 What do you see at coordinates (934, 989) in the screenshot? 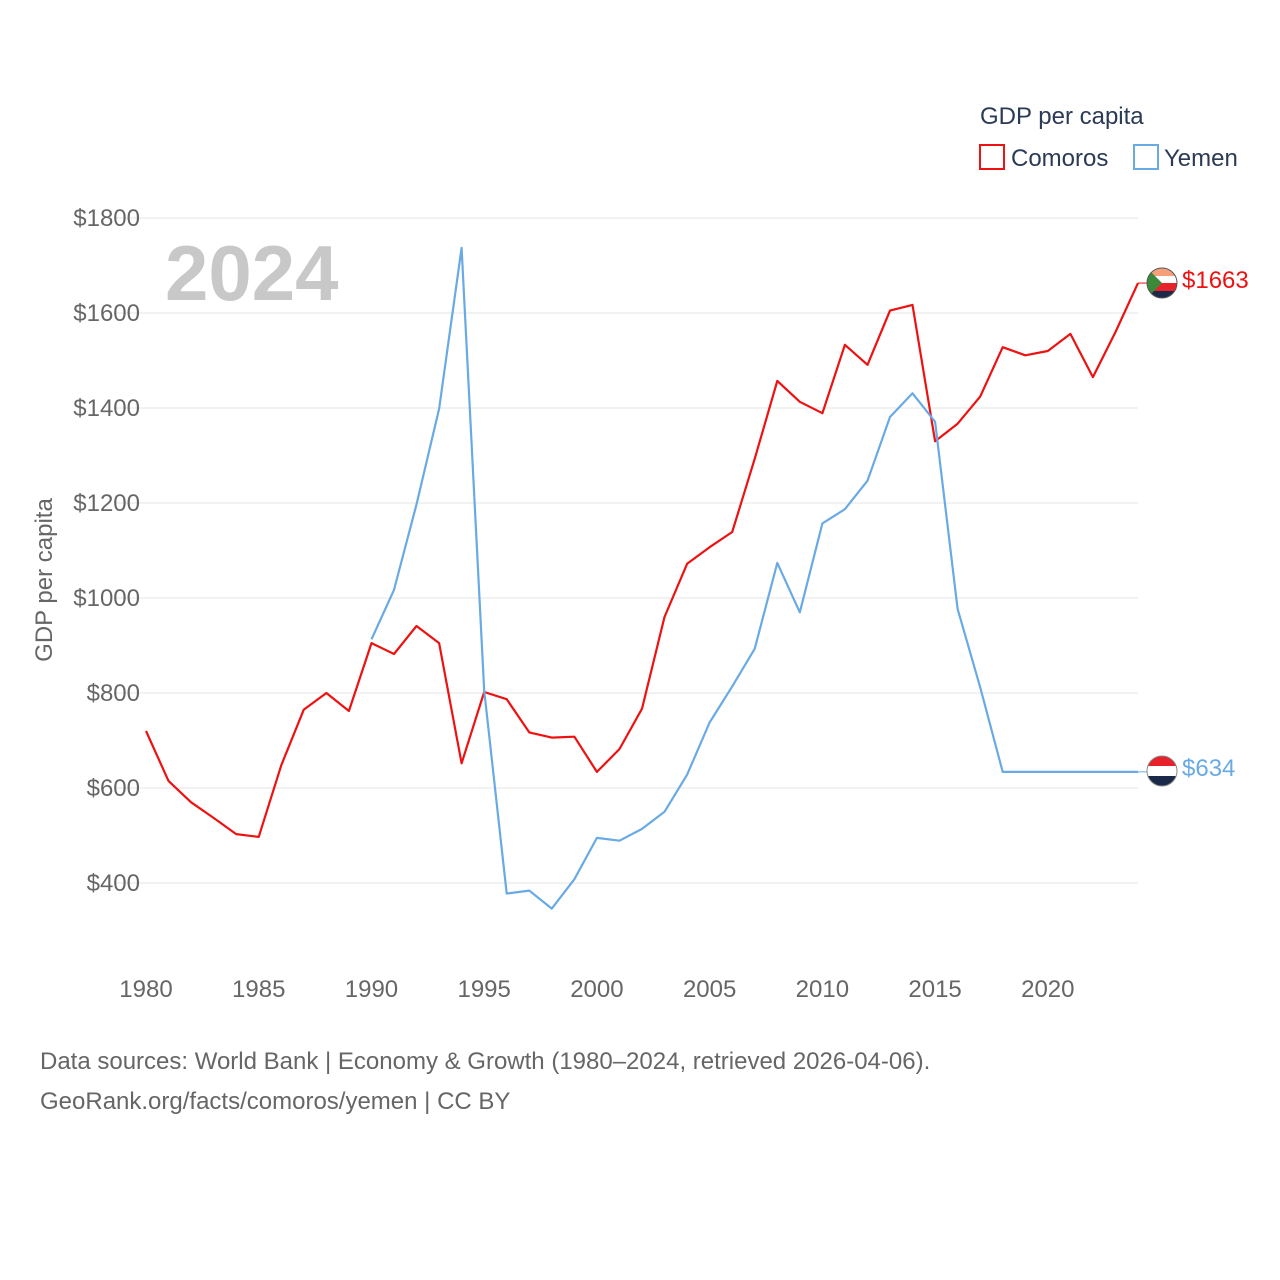
I see `x-tick-label: 2015` at bounding box center [934, 989].